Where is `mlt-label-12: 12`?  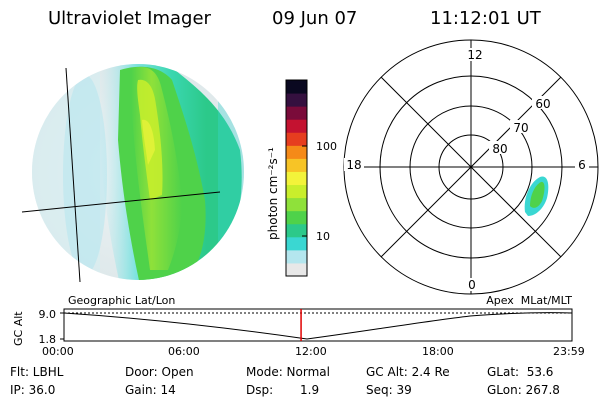 mlt-label-12: 12 is located at coordinates (474, 55).